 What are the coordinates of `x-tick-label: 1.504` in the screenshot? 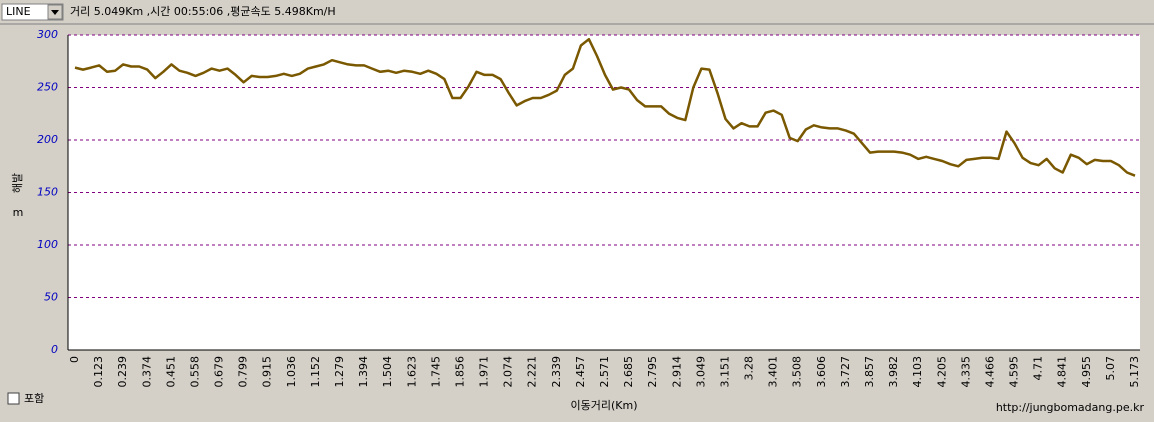 It's located at (387, 372).